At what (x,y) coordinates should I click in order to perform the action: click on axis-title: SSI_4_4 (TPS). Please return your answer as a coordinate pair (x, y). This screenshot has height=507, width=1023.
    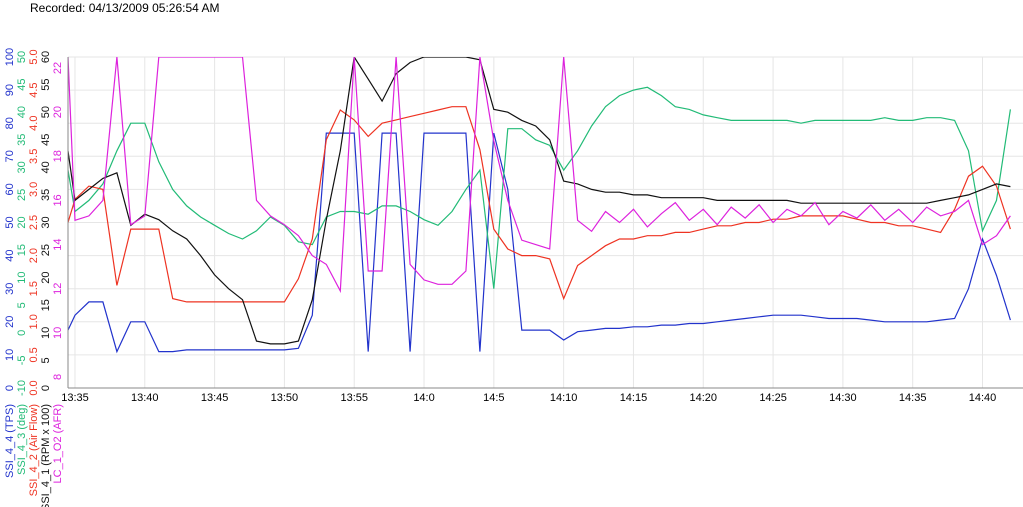
    Looking at the image, I should click on (10, 441).